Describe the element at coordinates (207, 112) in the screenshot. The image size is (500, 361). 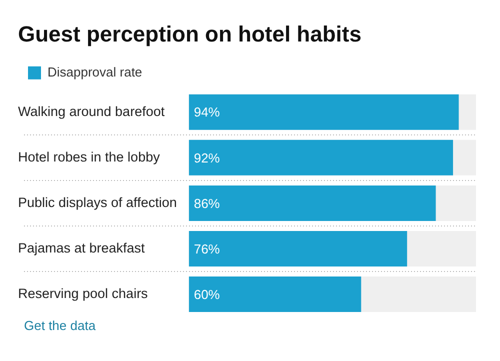
I see `data-label: 94%` at that location.